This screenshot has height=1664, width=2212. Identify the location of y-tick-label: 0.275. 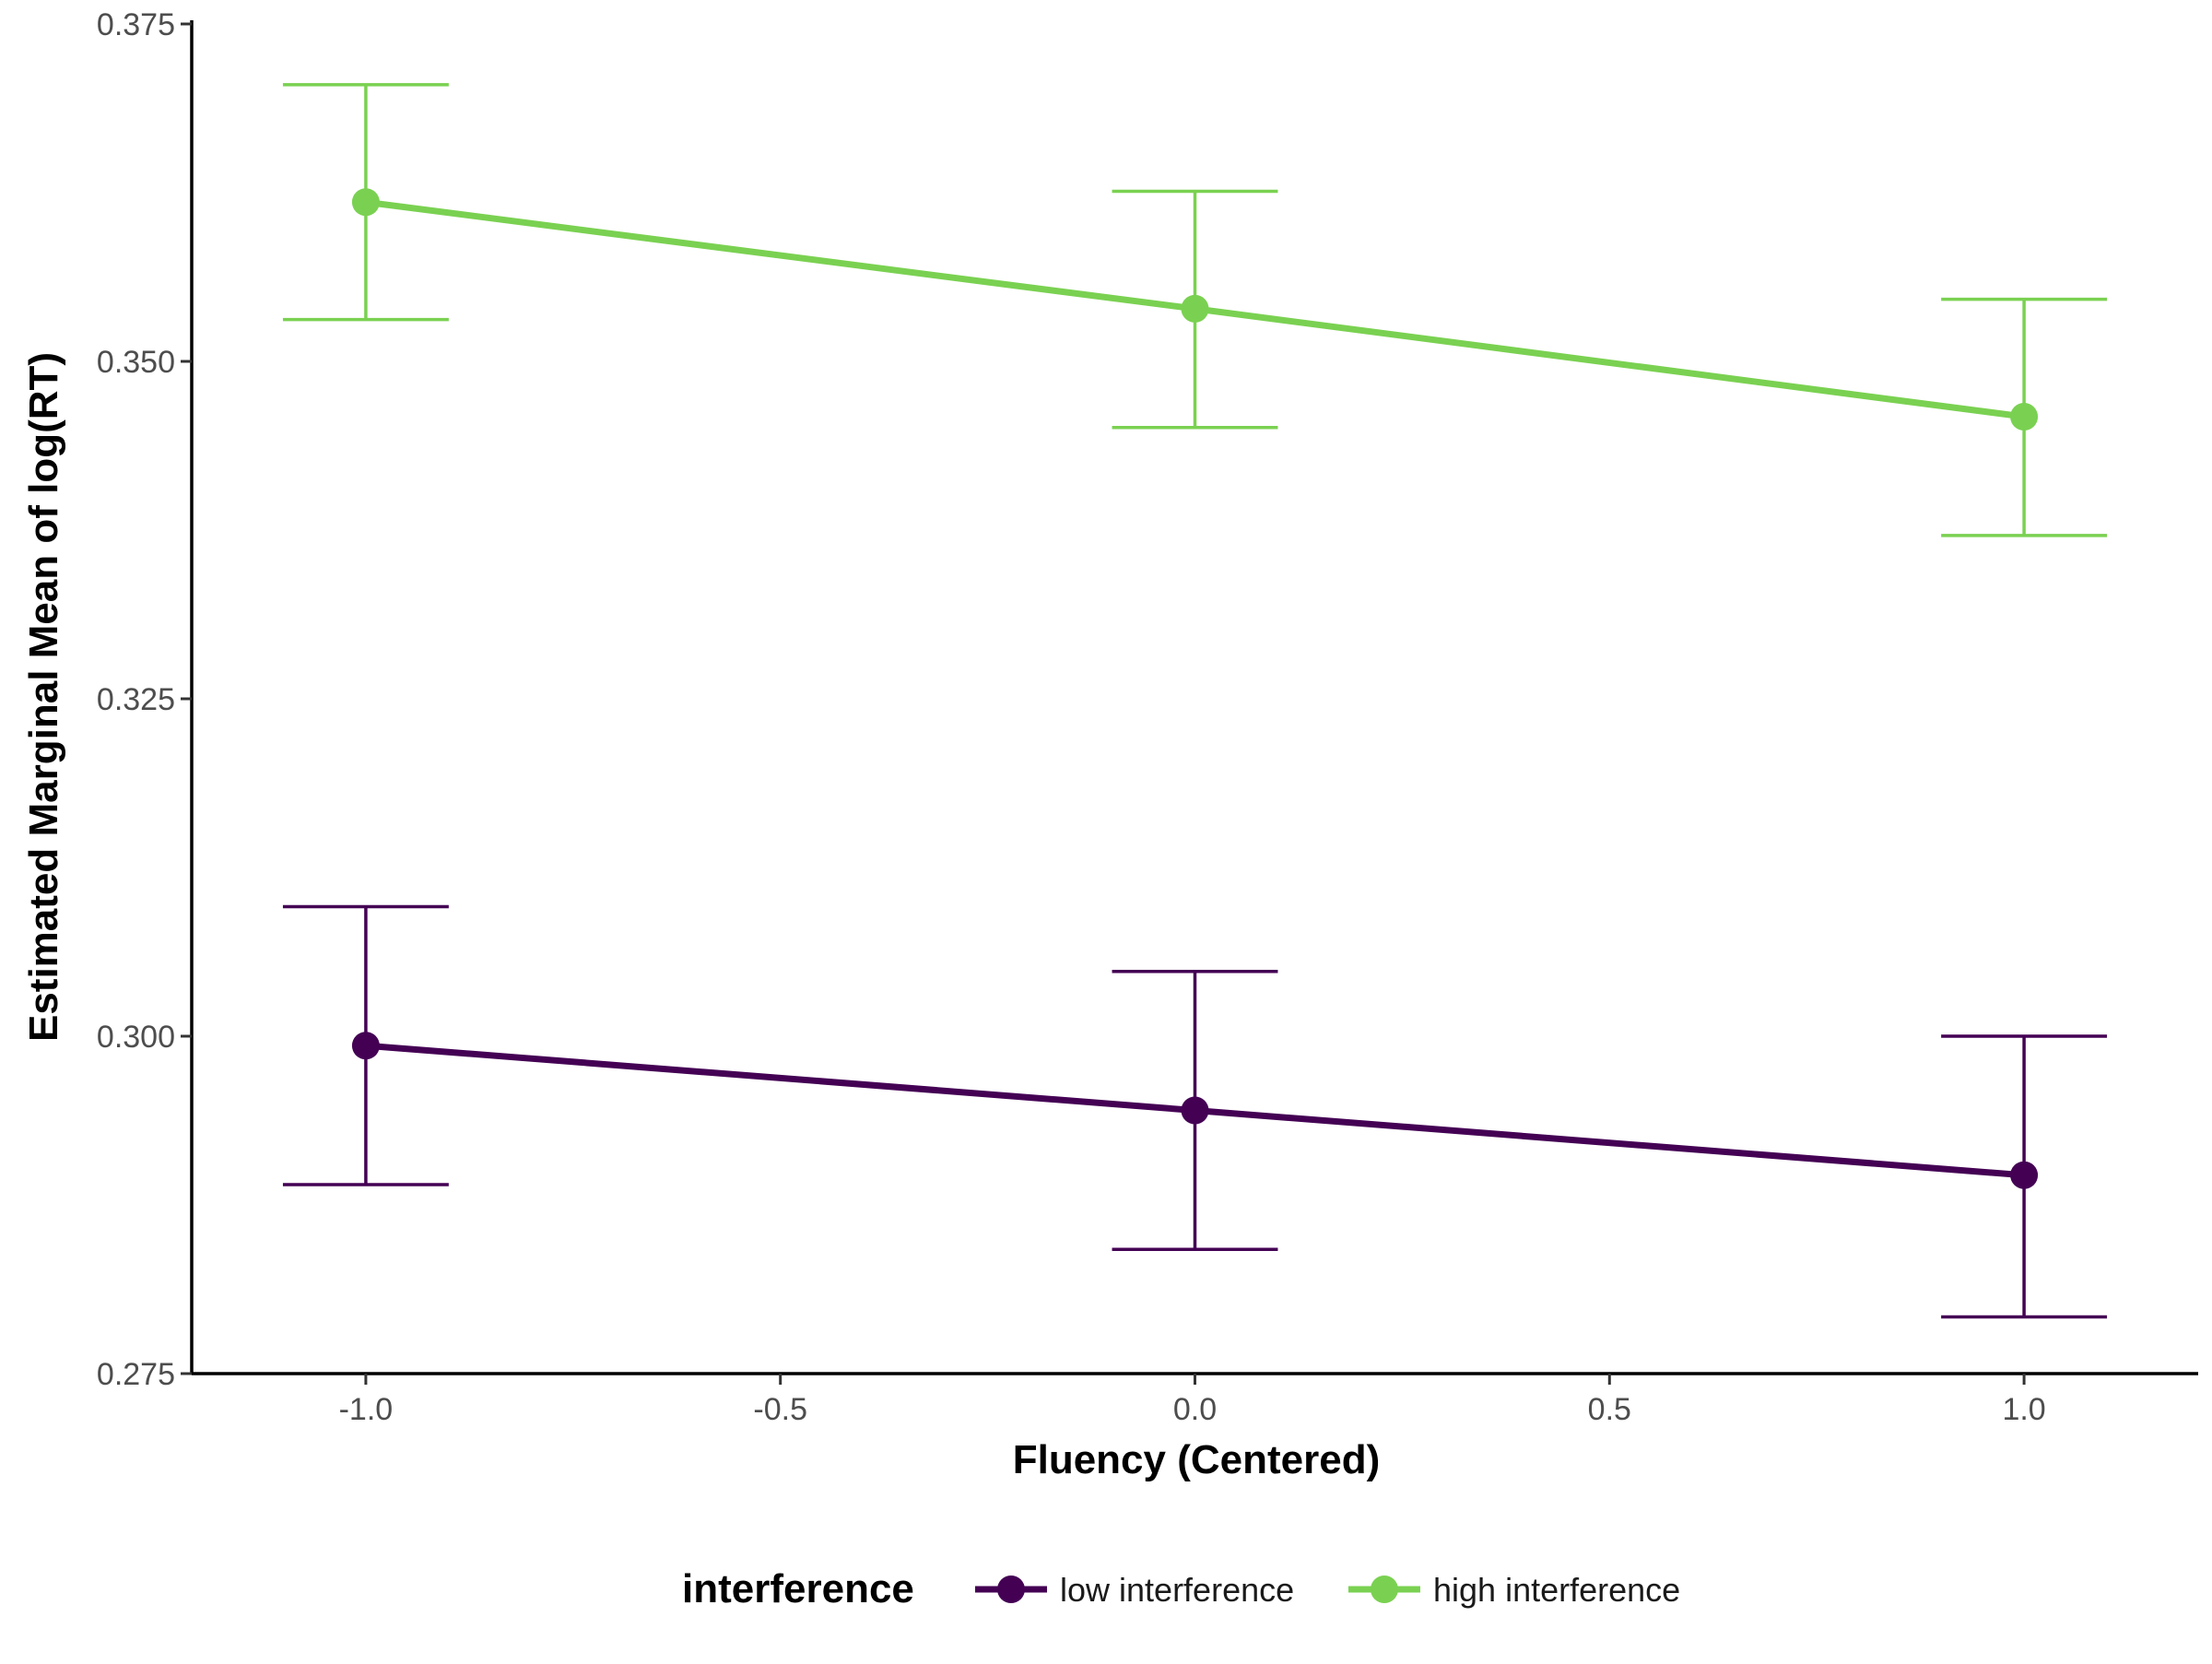
(136, 1374).